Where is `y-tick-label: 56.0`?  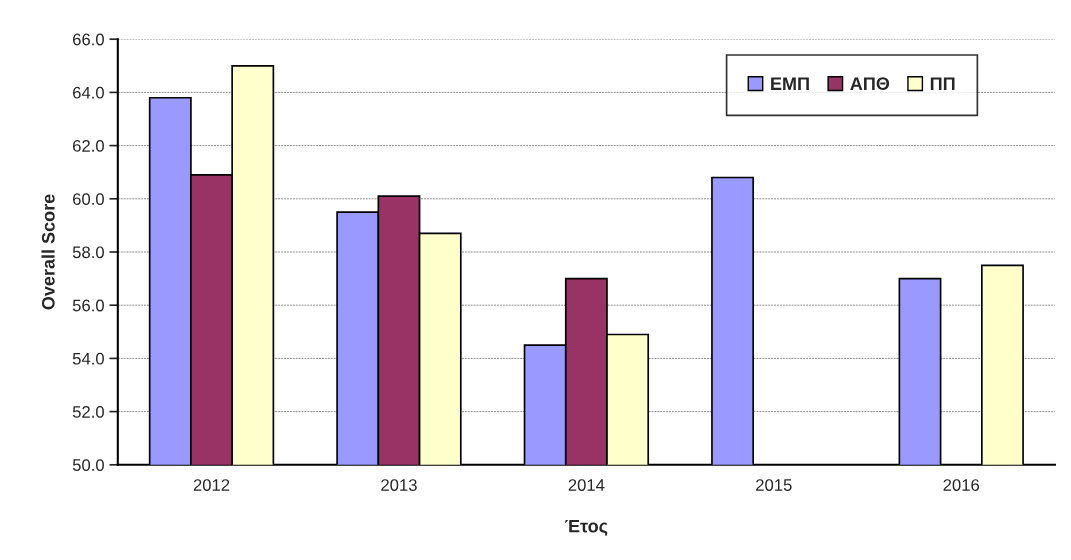 y-tick-label: 56.0 is located at coordinates (88, 305).